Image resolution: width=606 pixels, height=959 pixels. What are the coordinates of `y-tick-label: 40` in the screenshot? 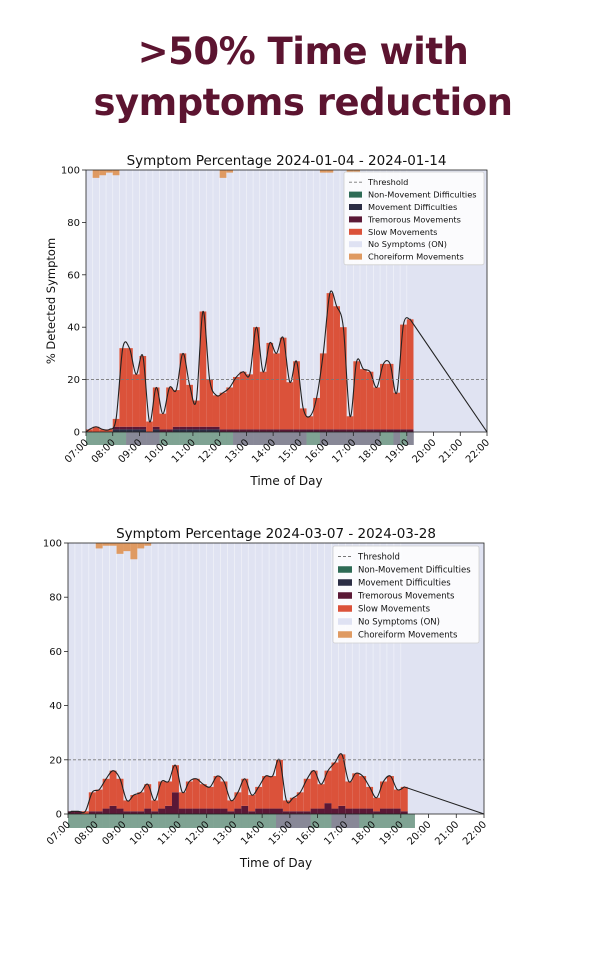 It's located at (55, 706).